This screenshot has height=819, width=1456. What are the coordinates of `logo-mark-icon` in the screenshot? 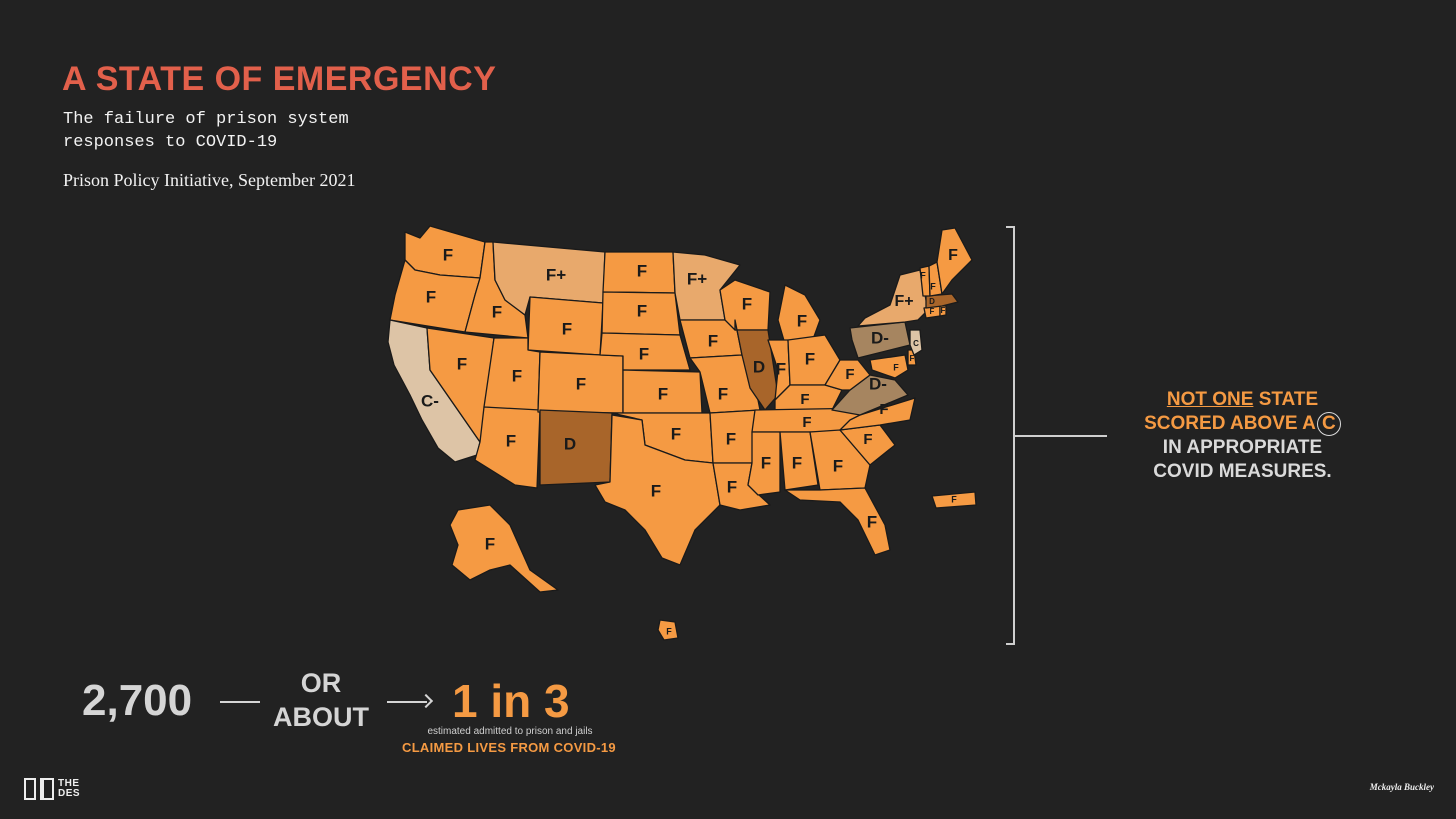 It's located at (39, 789).